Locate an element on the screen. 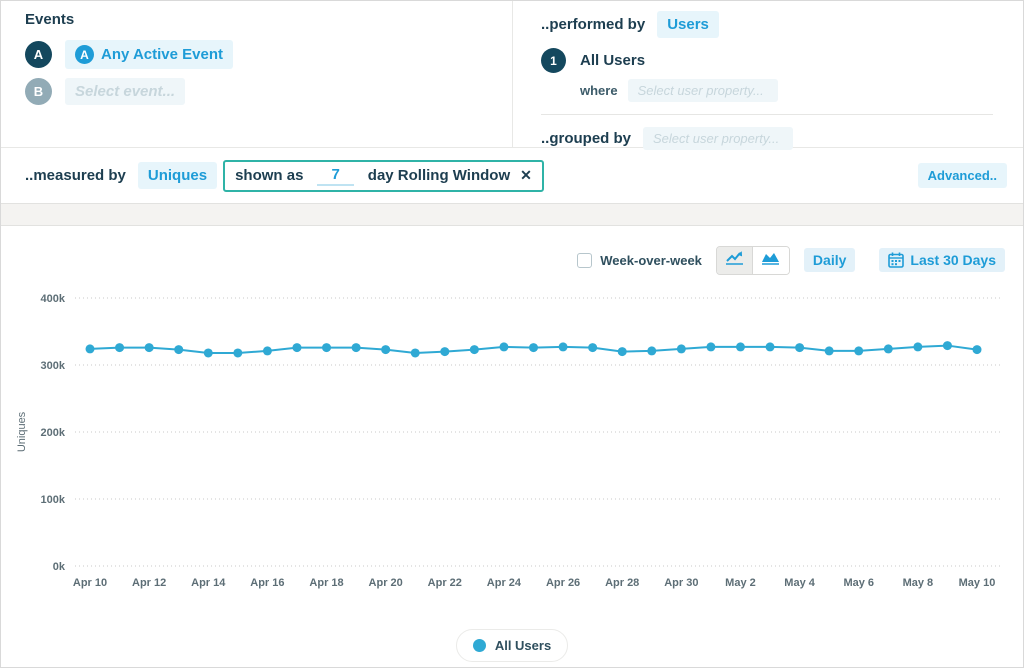  segment-badge-1: 1 is located at coordinates (553, 60).